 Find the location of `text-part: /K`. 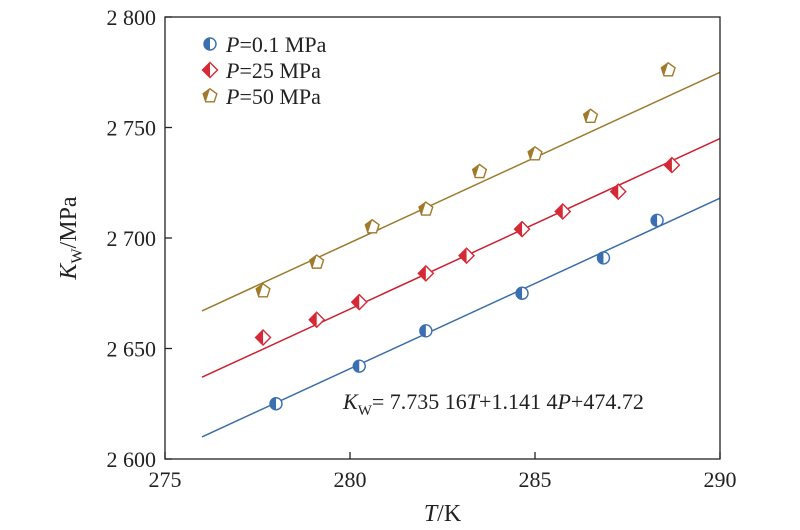

text-part: /K is located at coordinates (449, 514).